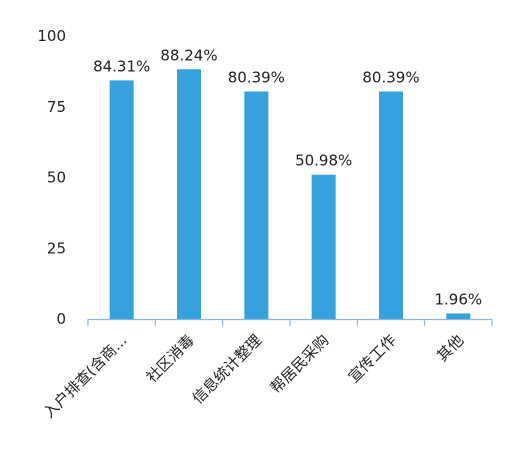 The height and width of the screenshot is (461, 514). Describe the element at coordinates (450, 348) in the screenshot. I see `category-label-6: 其他` at that location.